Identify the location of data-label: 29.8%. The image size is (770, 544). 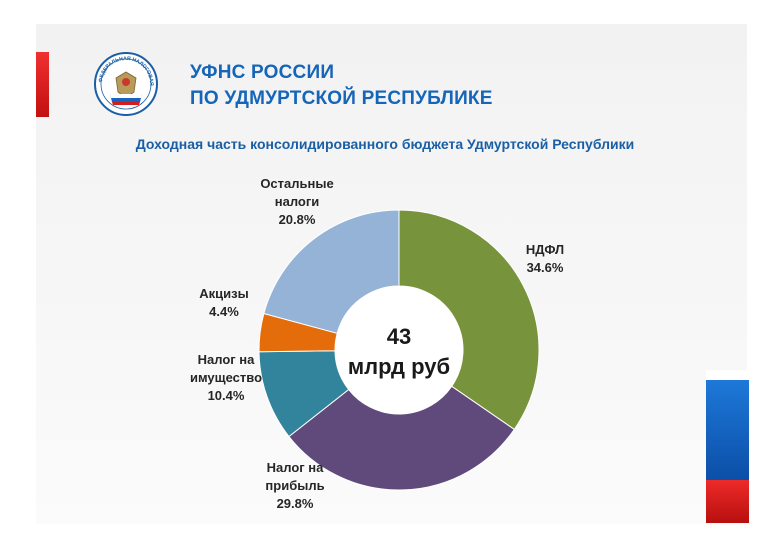
(295, 503).